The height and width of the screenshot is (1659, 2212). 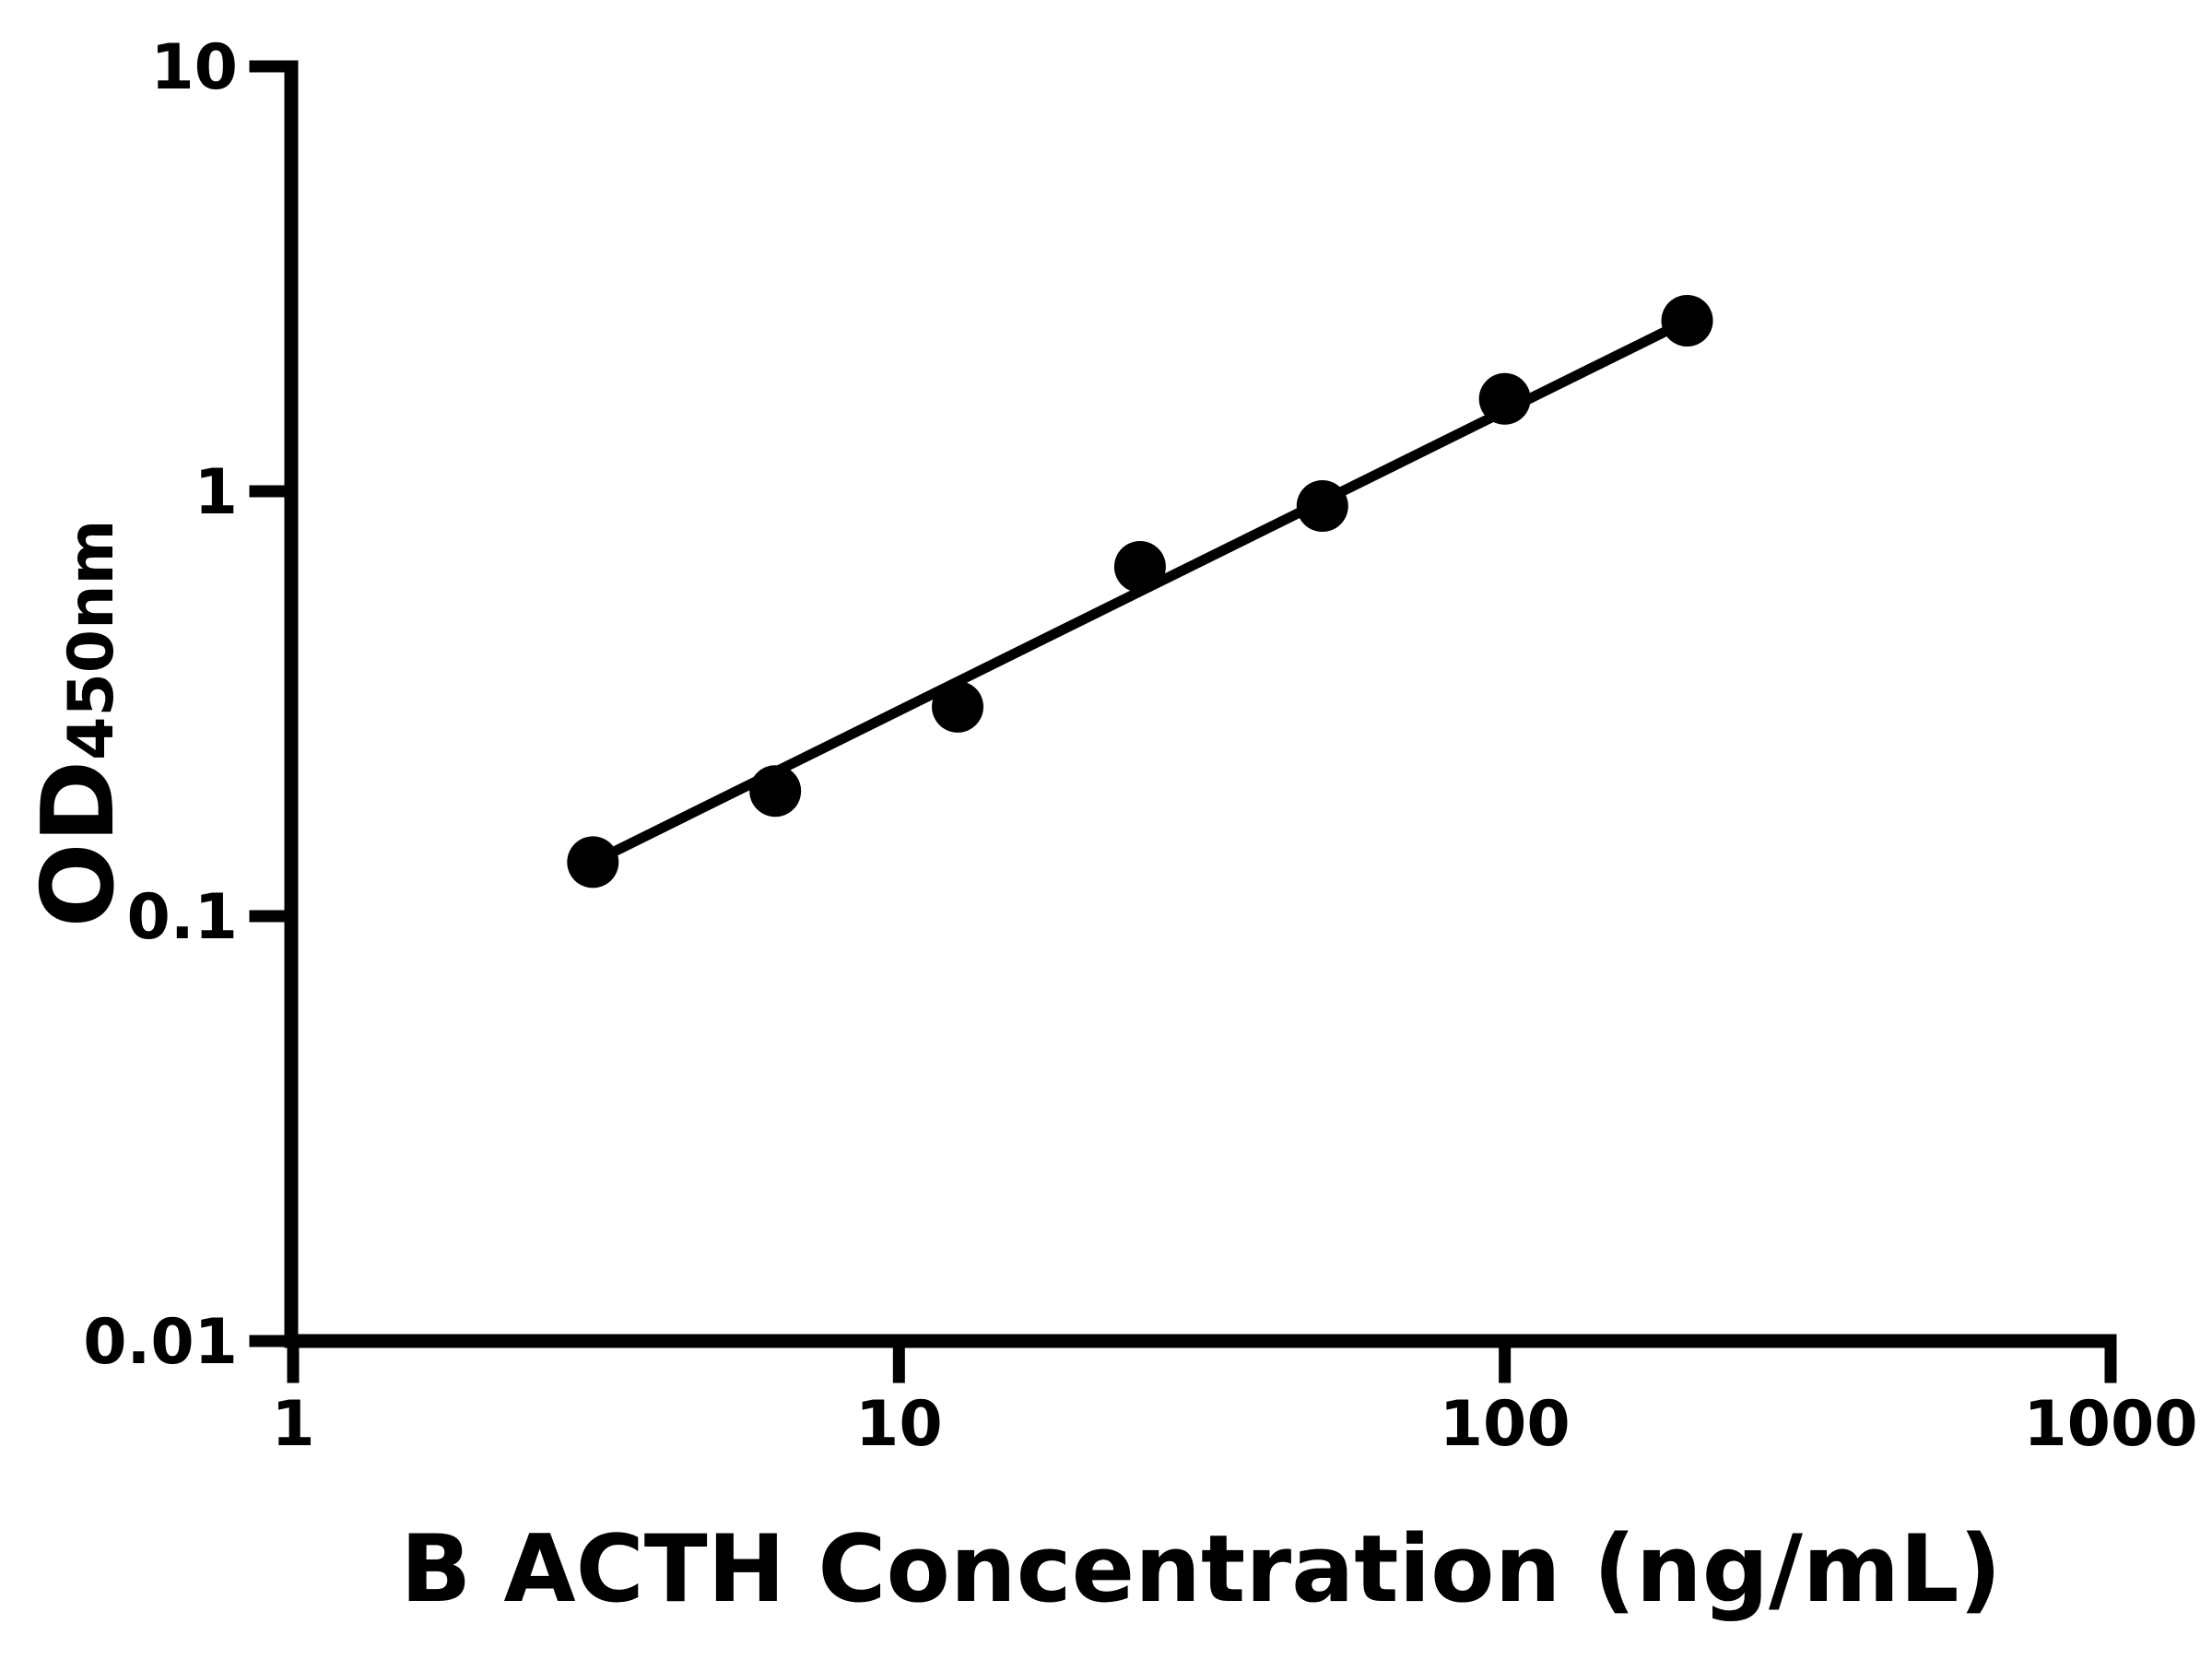 I want to click on y-tick-label: 0.1, so click(x=182, y=917).